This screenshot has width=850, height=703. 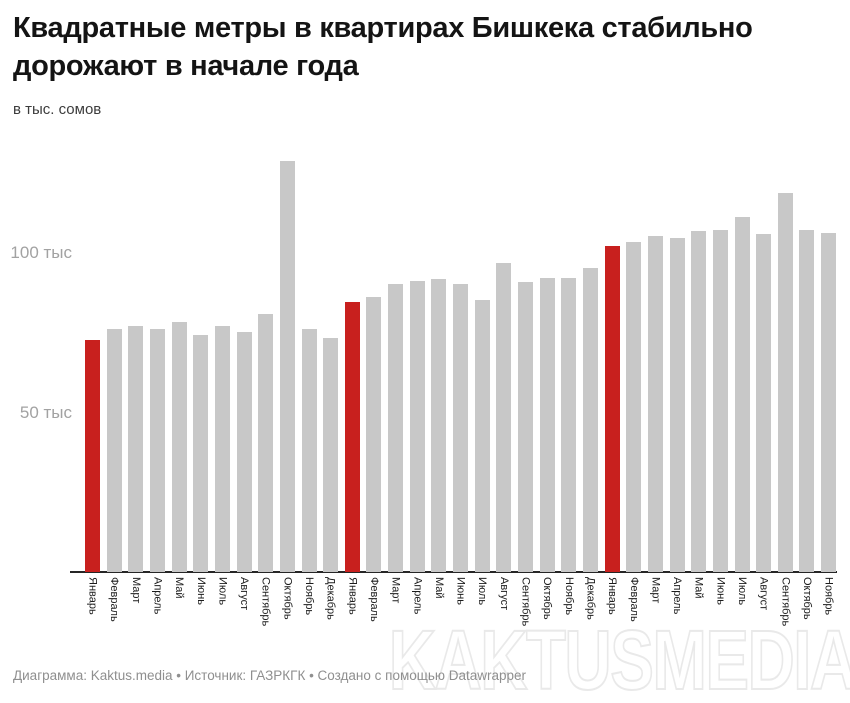 What do you see at coordinates (634, 407) in the screenshot?
I see `bar-26-февраль` at bounding box center [634, 407].